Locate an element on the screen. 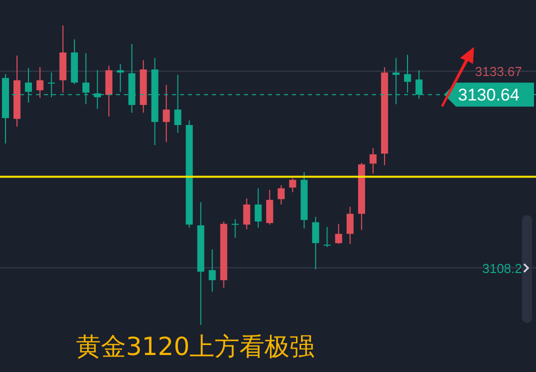 The width and height of the screenshot is (536, 372). annotation: 黄金3120上方看极强 is located at coordinates (195, 347).